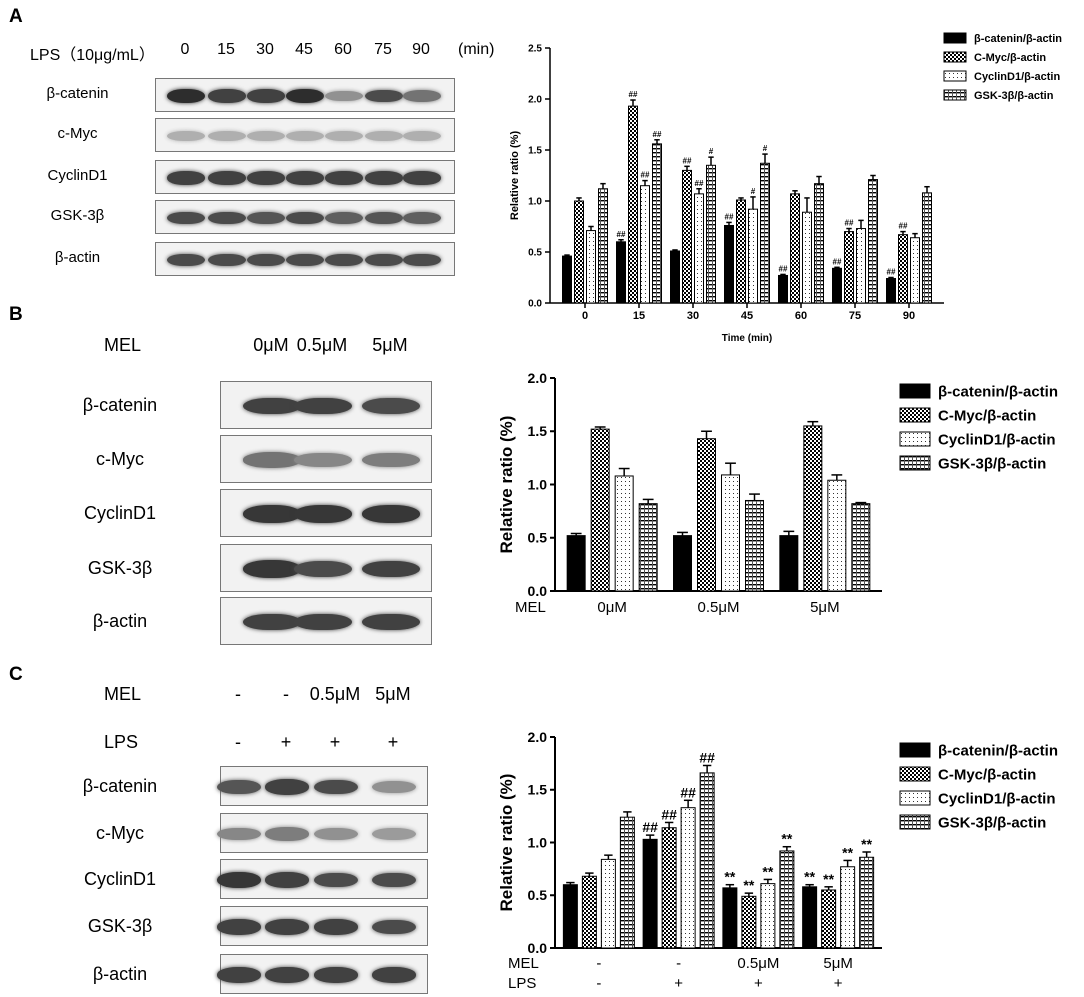  What do you see at coordinates (538, 737) in the screenshot?
I see `chart-C-ytick-label-4: 2.0` at bounding box center [538, 737].